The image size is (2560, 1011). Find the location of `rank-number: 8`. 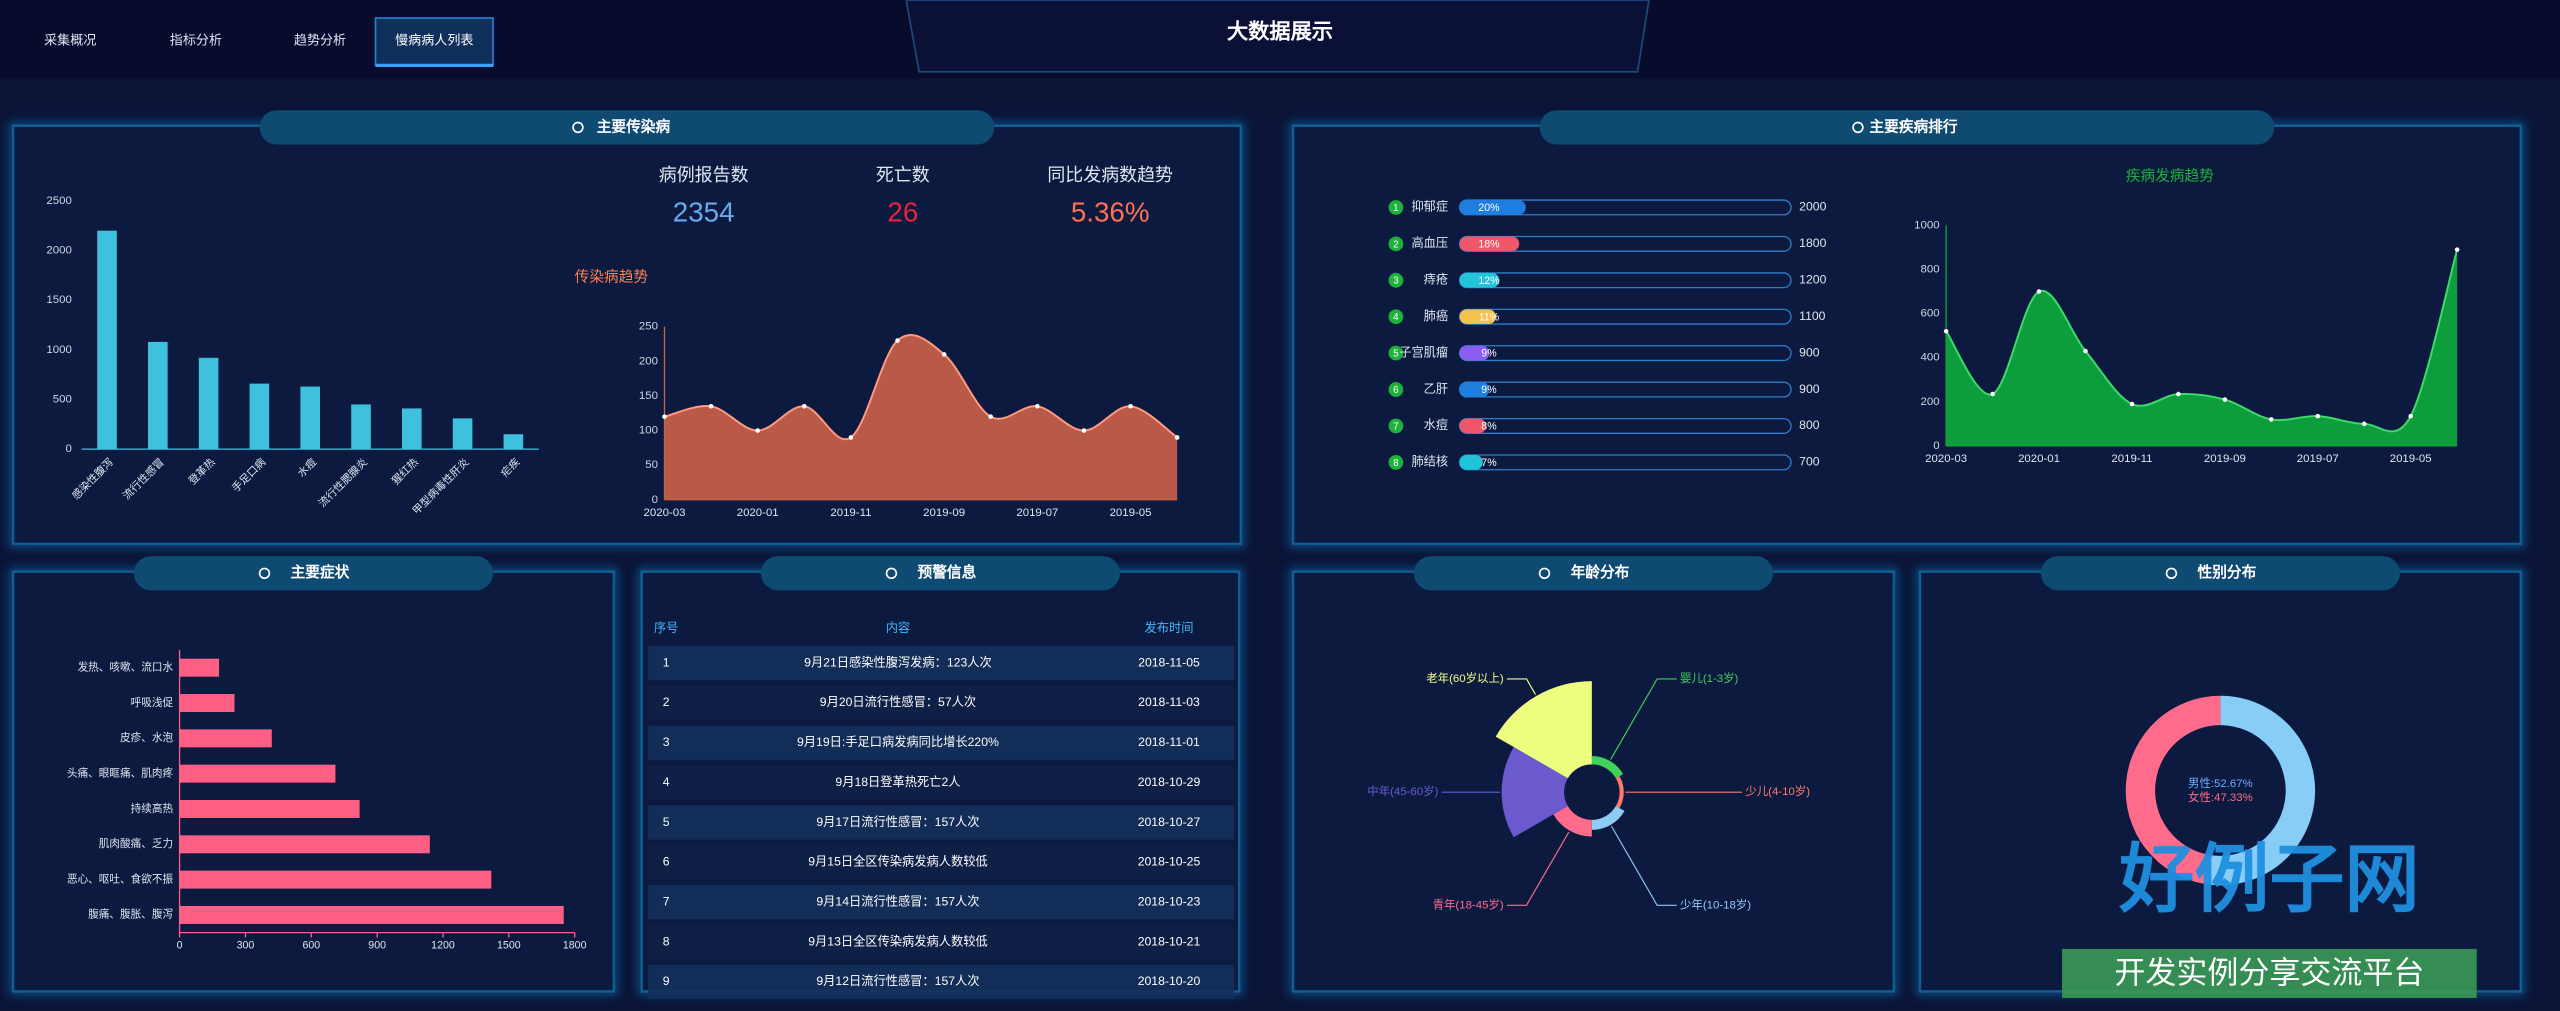

rank-number: 8 is located at coordinates (1396, 463).